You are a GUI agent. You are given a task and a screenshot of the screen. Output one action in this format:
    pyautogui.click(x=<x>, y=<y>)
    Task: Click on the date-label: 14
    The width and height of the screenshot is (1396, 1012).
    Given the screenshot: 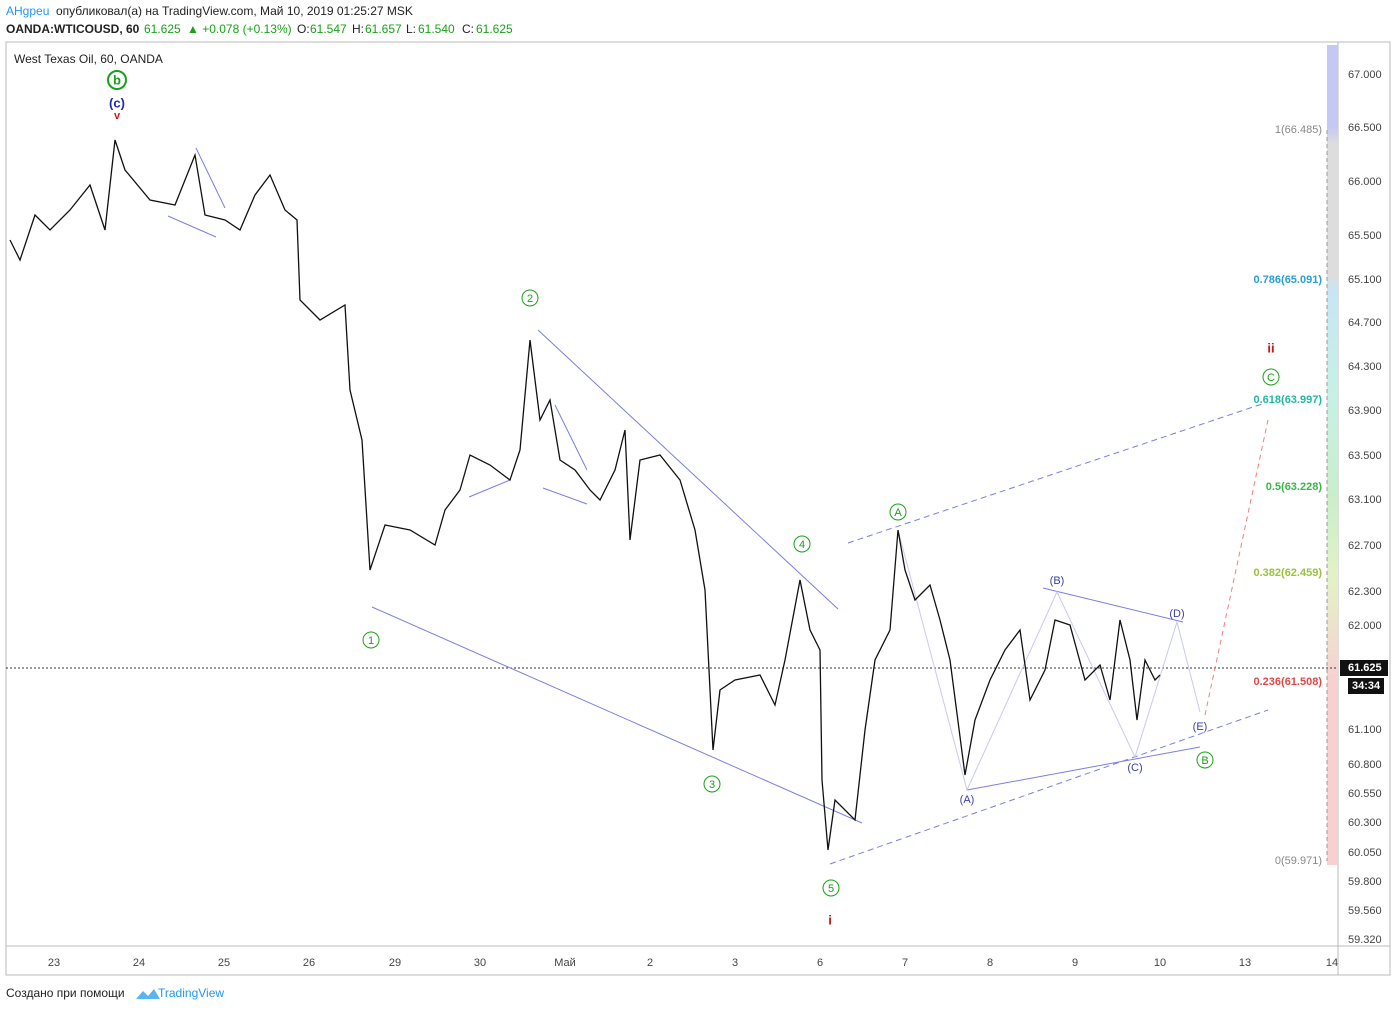 What is the action you would take?
    pyautogui.click(x=1332, y=963)
    